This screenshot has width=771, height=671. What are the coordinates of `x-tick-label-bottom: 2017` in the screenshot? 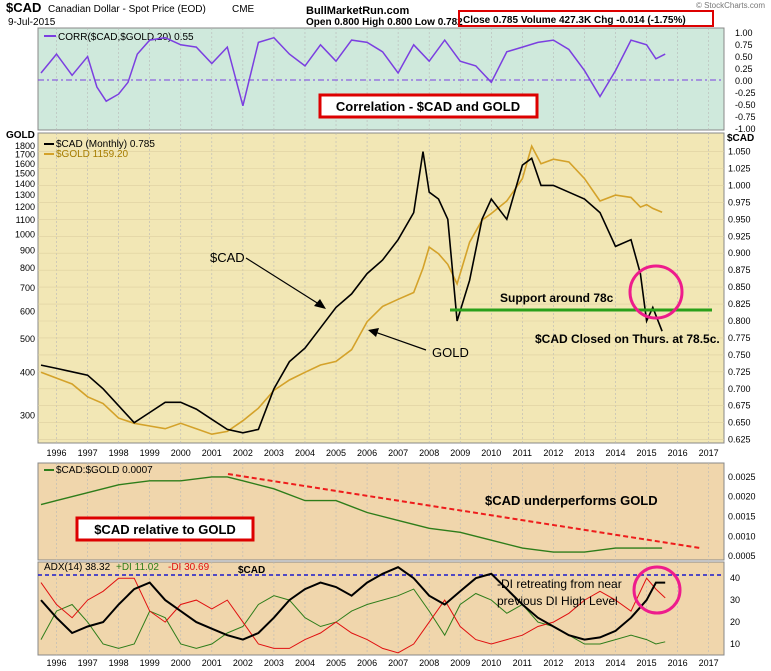 It's located at (709, 663).